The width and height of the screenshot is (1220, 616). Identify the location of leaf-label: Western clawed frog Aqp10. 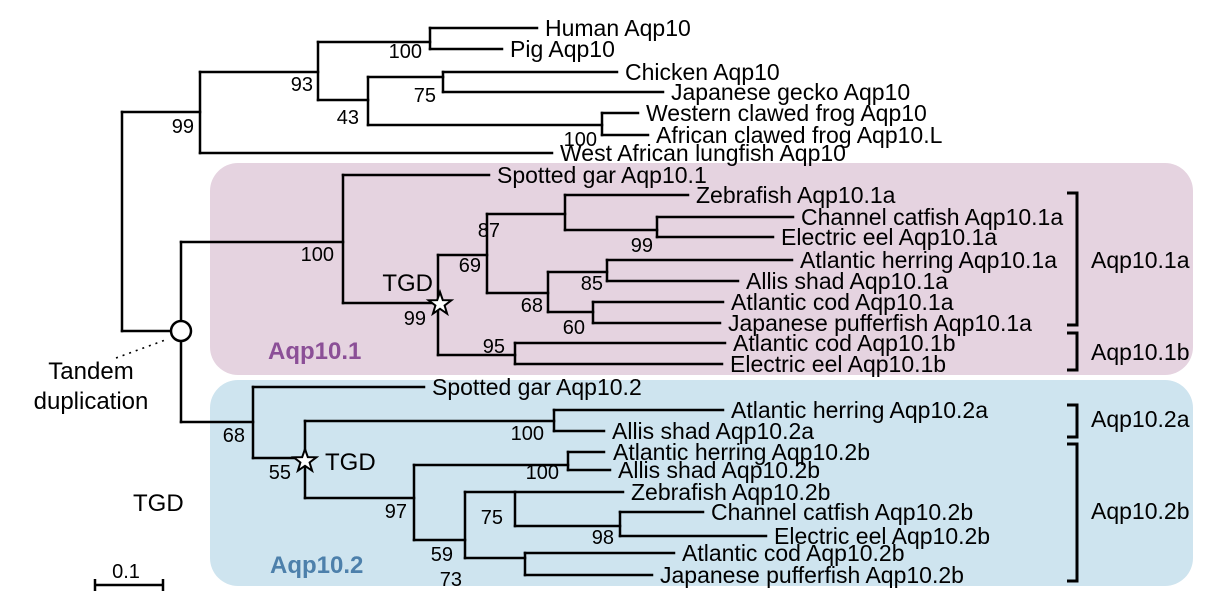
(786, 113).